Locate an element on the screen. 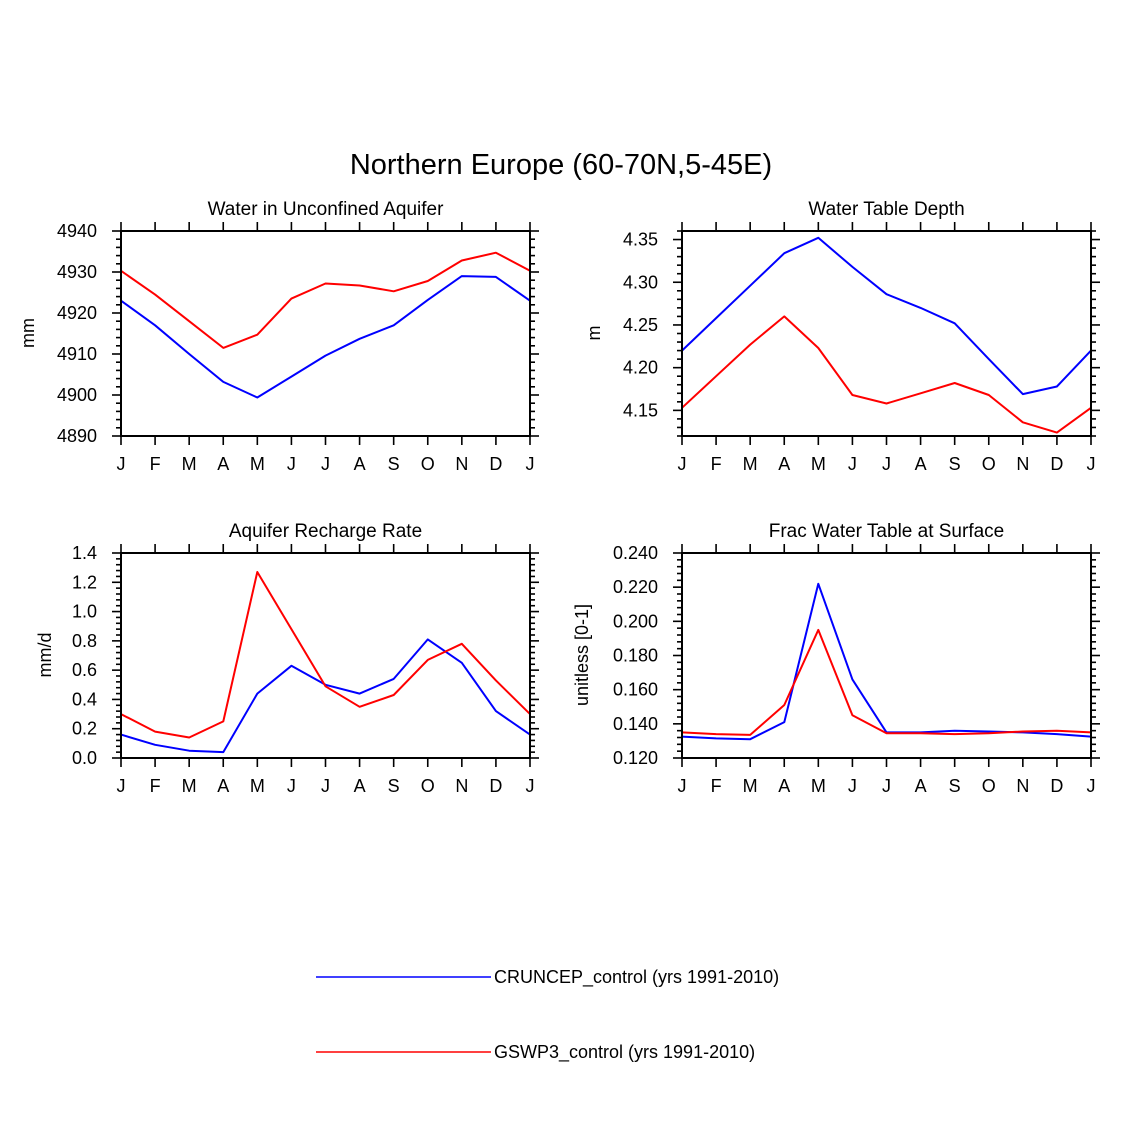 Image resolution: width=1122 pixels, height=1122 pixels. y-tick-label: 0.6 is located at coordinates (84, 670).